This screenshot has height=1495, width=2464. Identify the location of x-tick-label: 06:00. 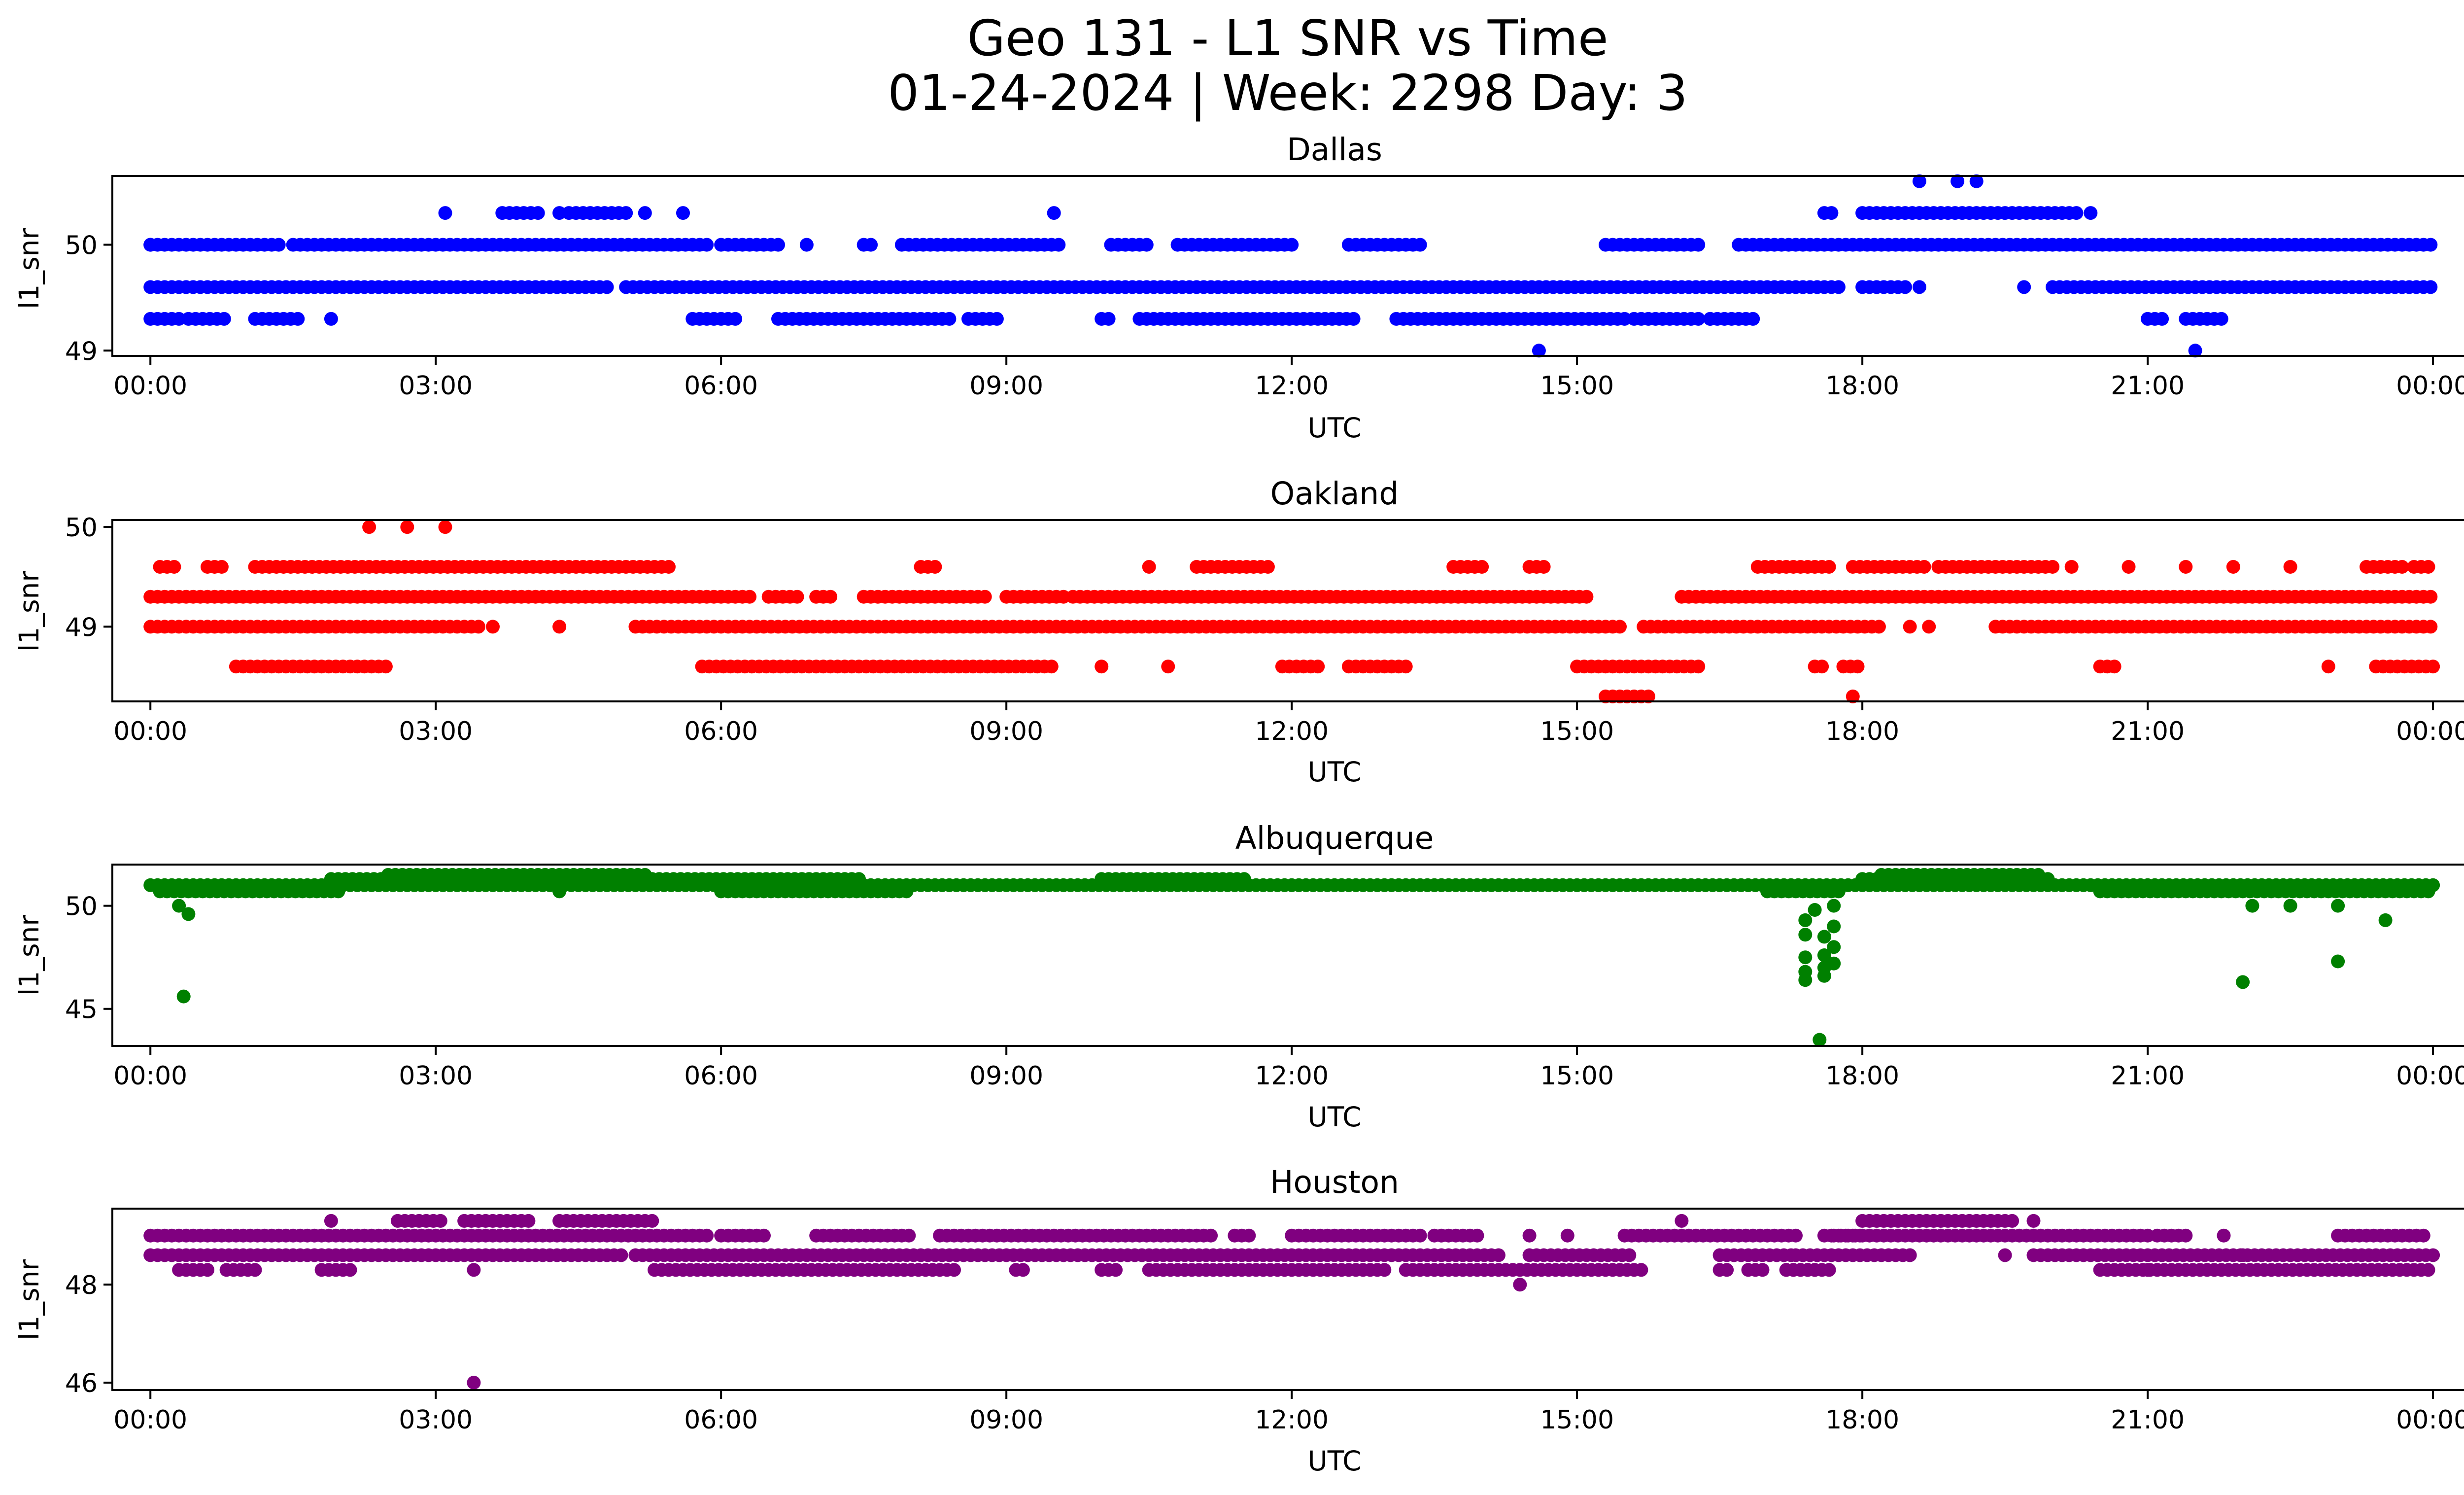
(721, 731).